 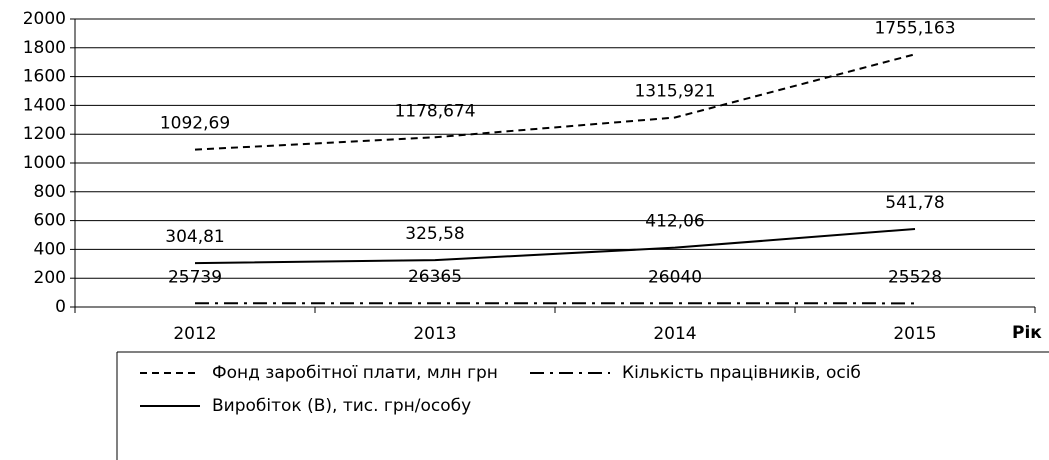 I want to click on legend-label: Виробіток (В), тис. грн/особу, so click(x=341, y=406).